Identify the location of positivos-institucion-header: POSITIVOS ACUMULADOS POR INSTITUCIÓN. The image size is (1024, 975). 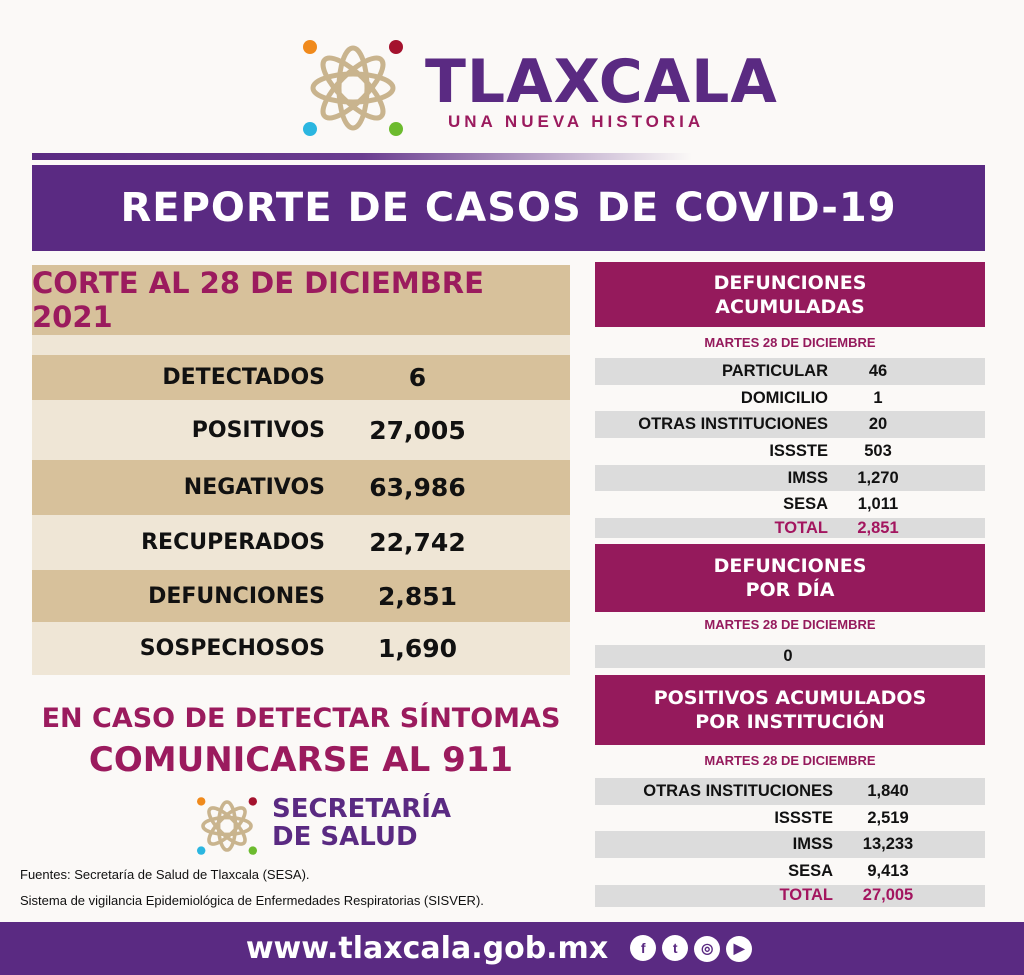
(790, 710).